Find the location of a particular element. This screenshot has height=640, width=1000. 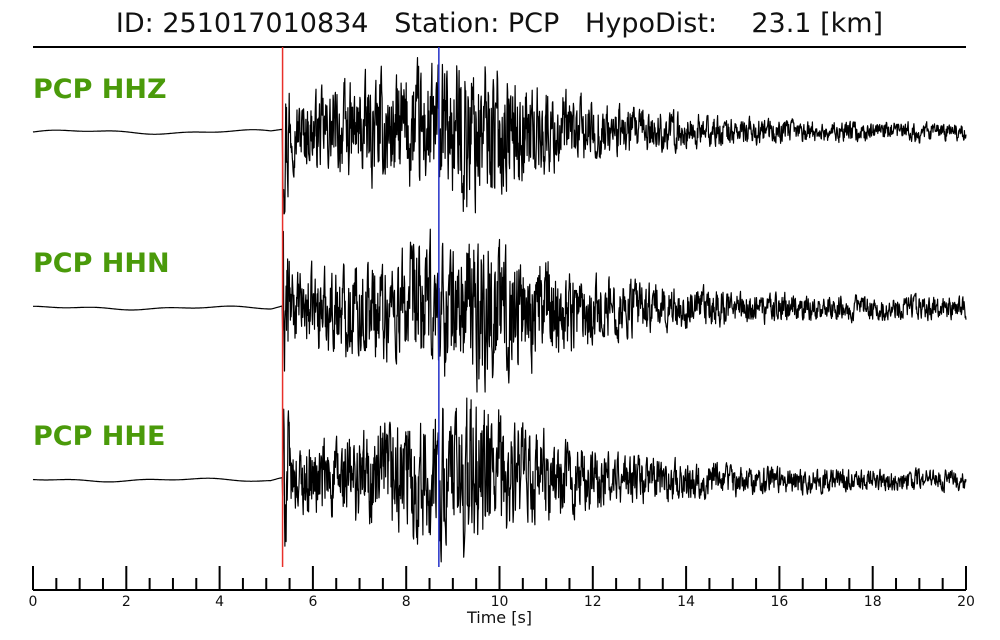

x-tick-label: 8 is located at coordinates (406, 602).